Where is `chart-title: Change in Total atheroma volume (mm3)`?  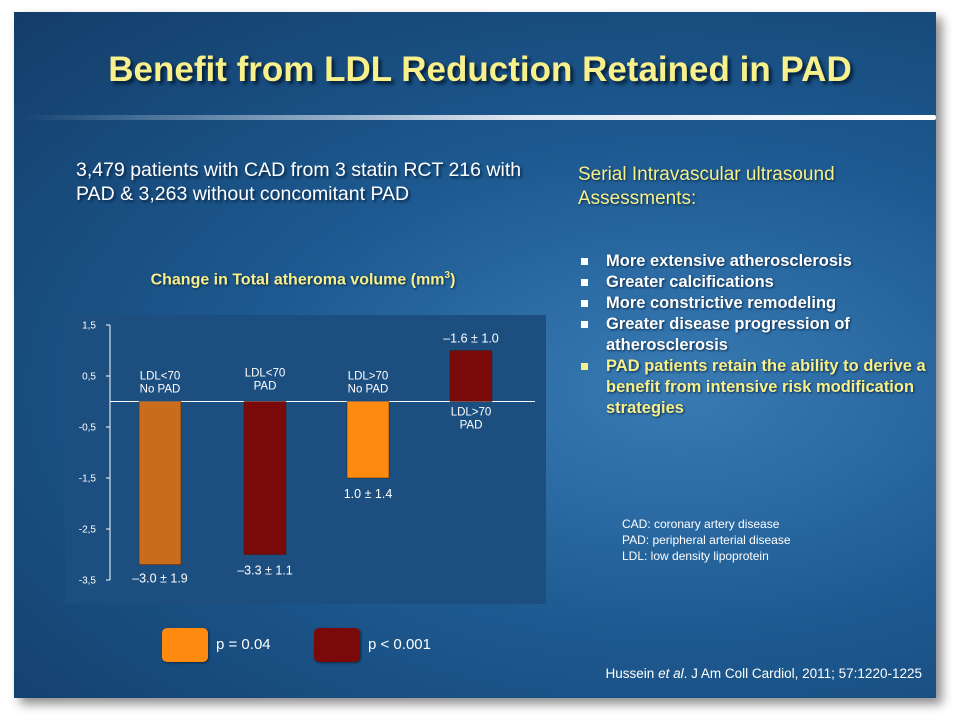 chart-title: Change in Total atheroma volume (mm3) is located at coordinates (303, 279).